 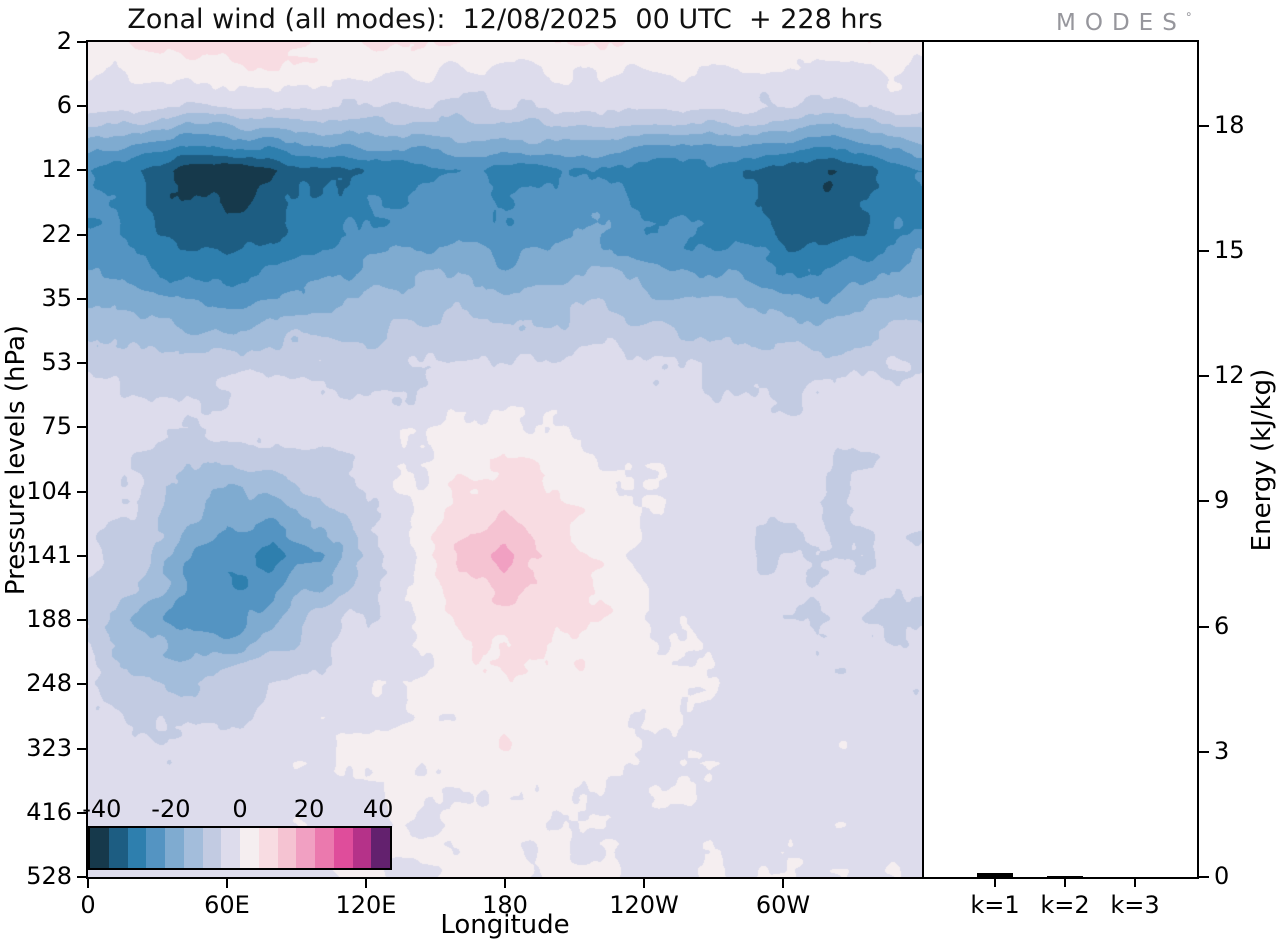 What do you see at coordinates (378, 809) in the screenshot?
I see `colorbar-tick-label: 40` at bounding box center [378, 809].